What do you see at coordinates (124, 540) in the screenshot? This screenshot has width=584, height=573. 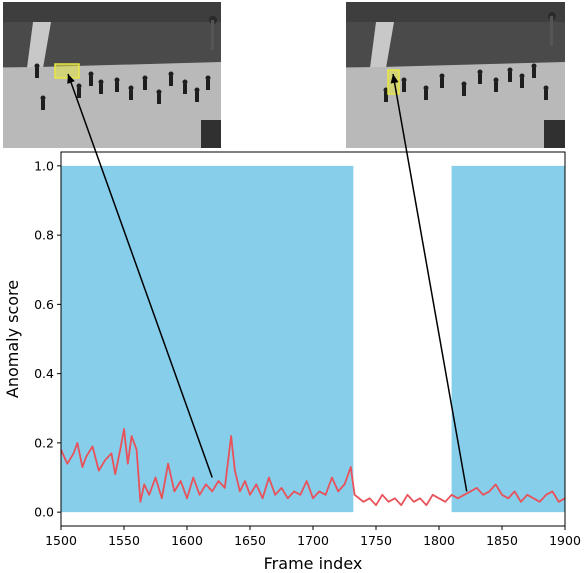 I see `x-tick-label-1: 1550` at bounding box center [124, 540].